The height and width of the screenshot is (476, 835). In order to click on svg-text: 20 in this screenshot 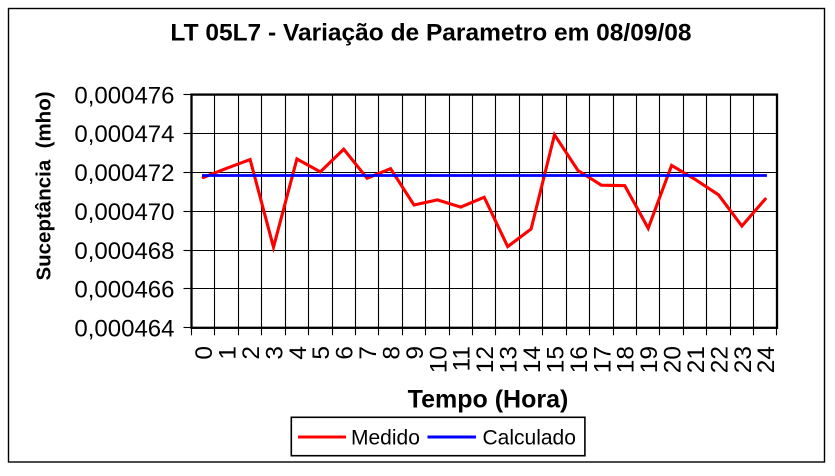, I will do `click(673, 359)`.